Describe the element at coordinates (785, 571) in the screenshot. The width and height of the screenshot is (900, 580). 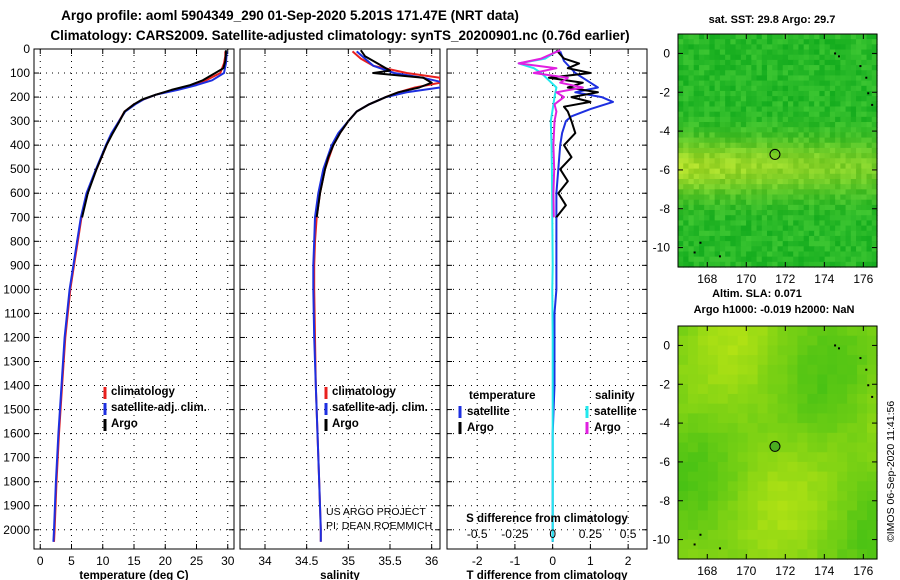
I see `map-x-tick-label: 172` at that location.